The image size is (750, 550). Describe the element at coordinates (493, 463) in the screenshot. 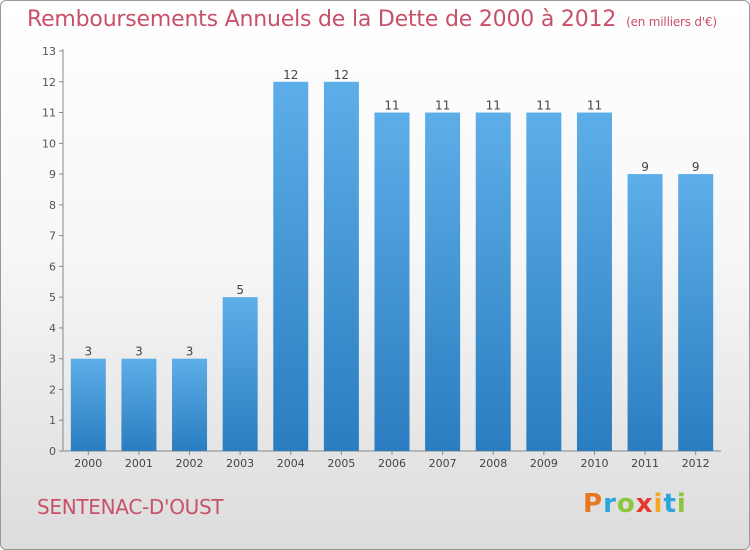

I see `x-tick-label-2008: 2008` at that location.